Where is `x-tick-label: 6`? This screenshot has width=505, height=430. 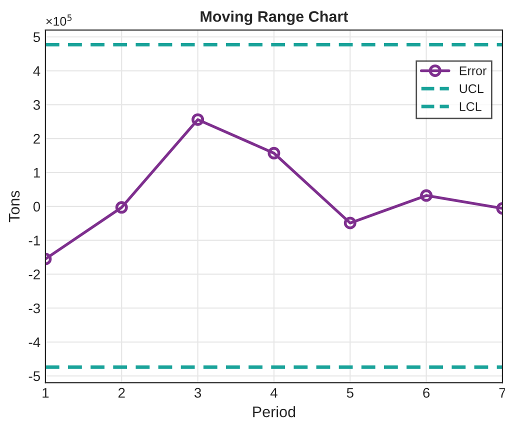
x-tick-label: 6 is located at coordinates (426, 393).